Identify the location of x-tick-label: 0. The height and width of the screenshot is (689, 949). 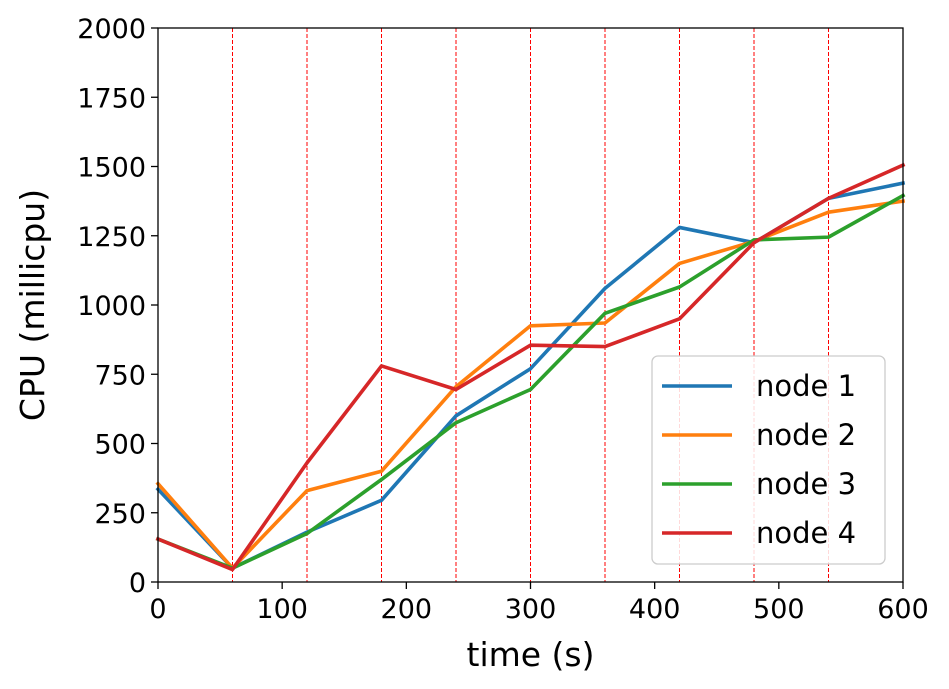
(157, 609).